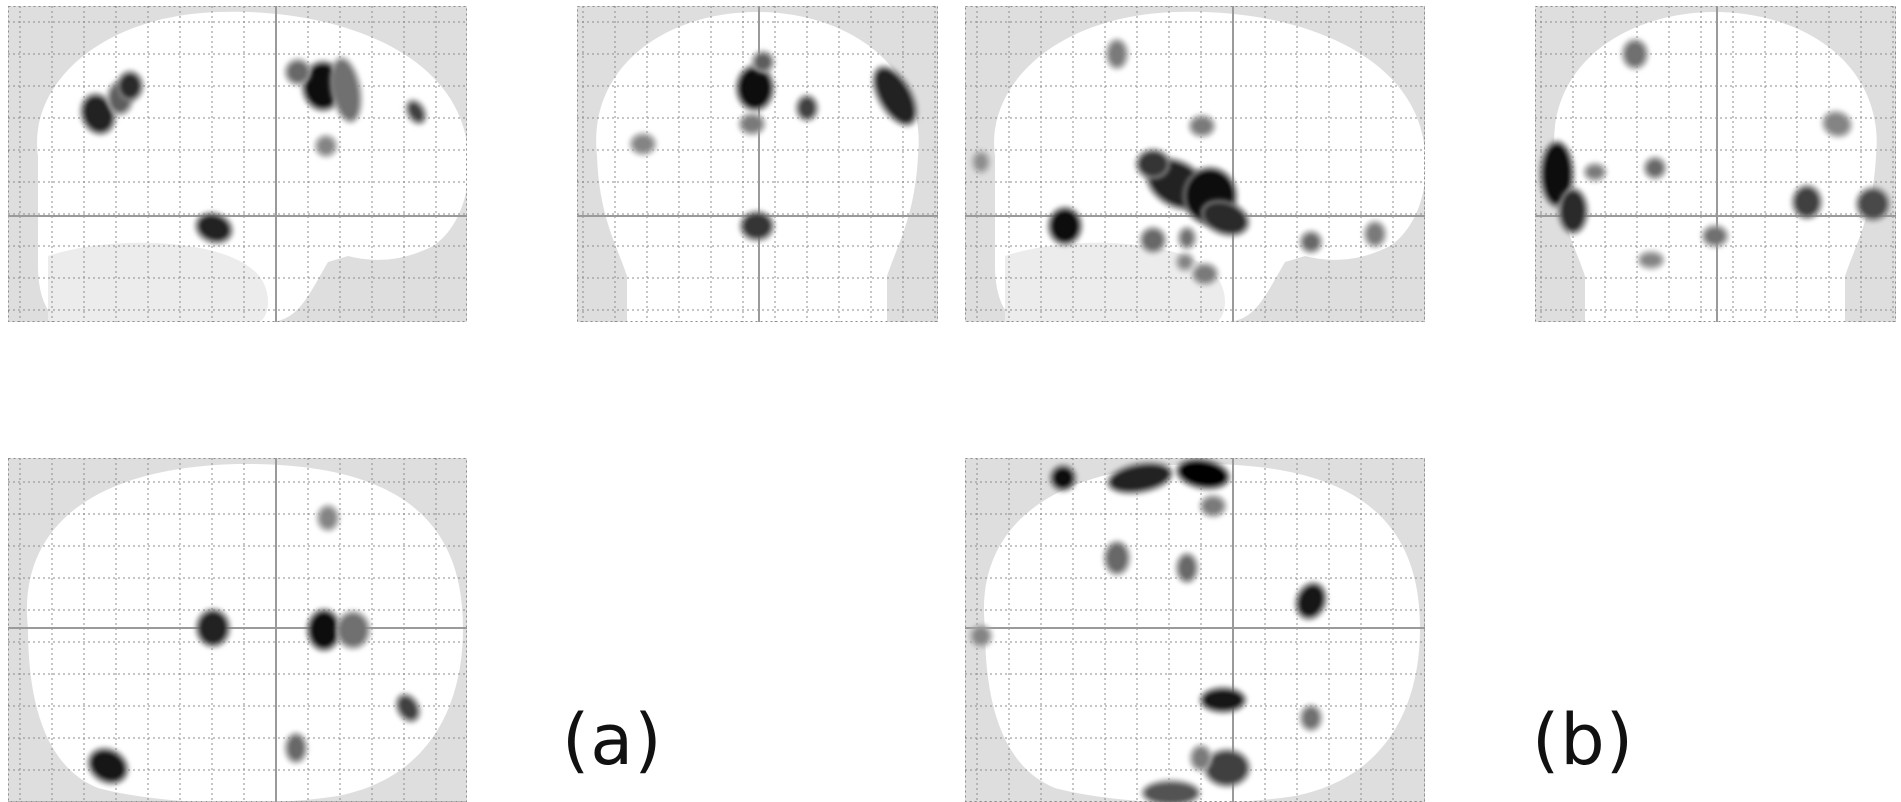  I want to click on glass-brain-a-sagittal, so click(237, 164).